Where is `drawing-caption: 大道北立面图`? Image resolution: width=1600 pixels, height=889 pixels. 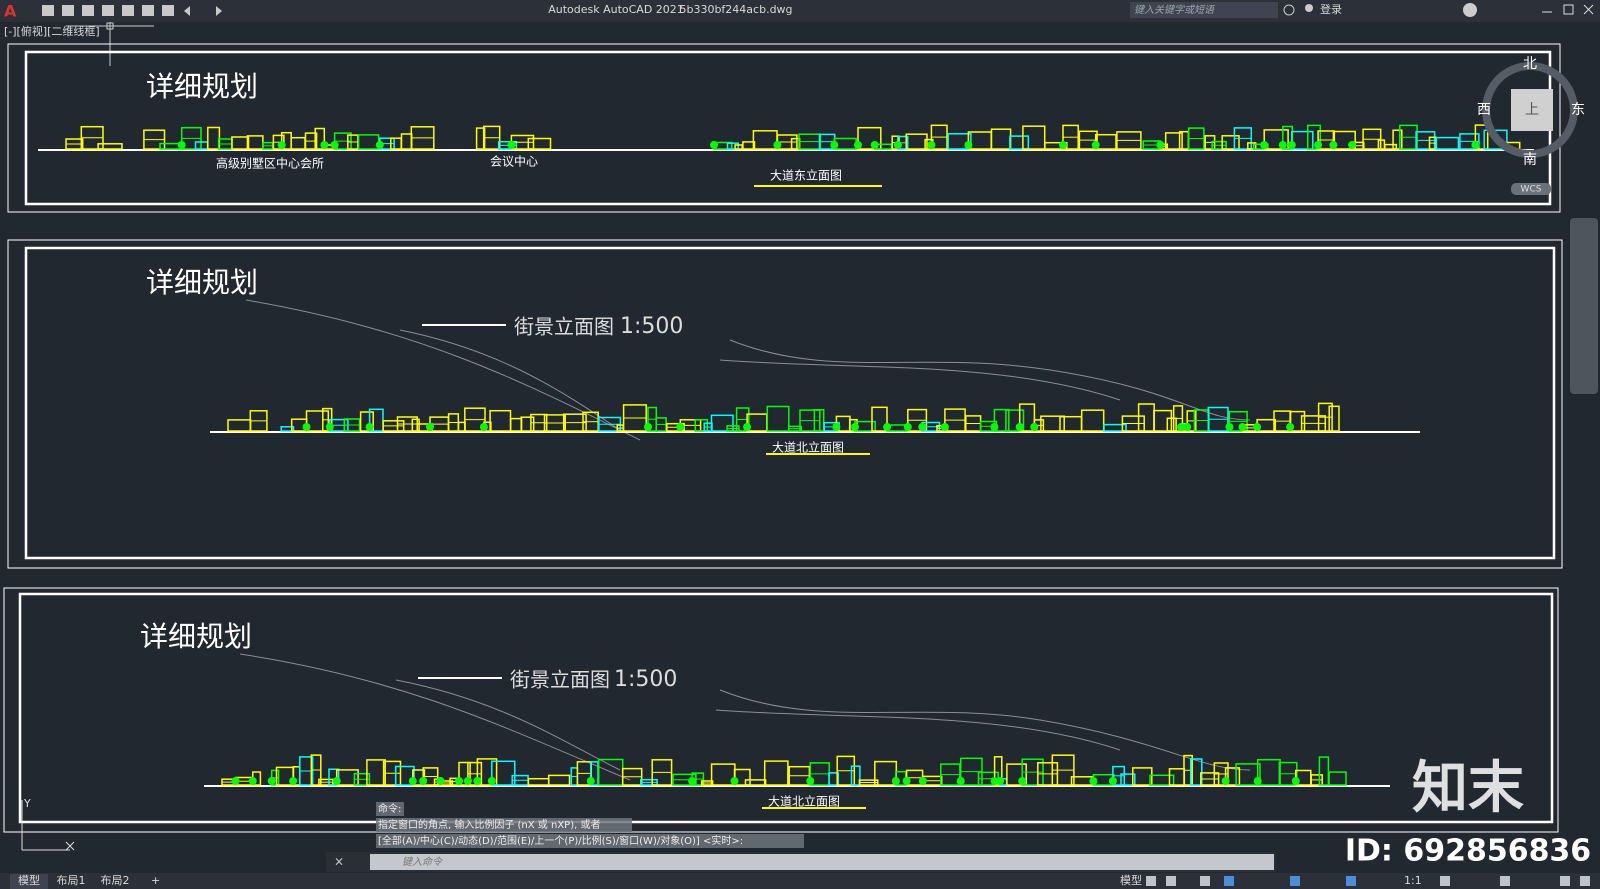
drawing-caption: 大道北立面图 is located at coordinates (808, 447).